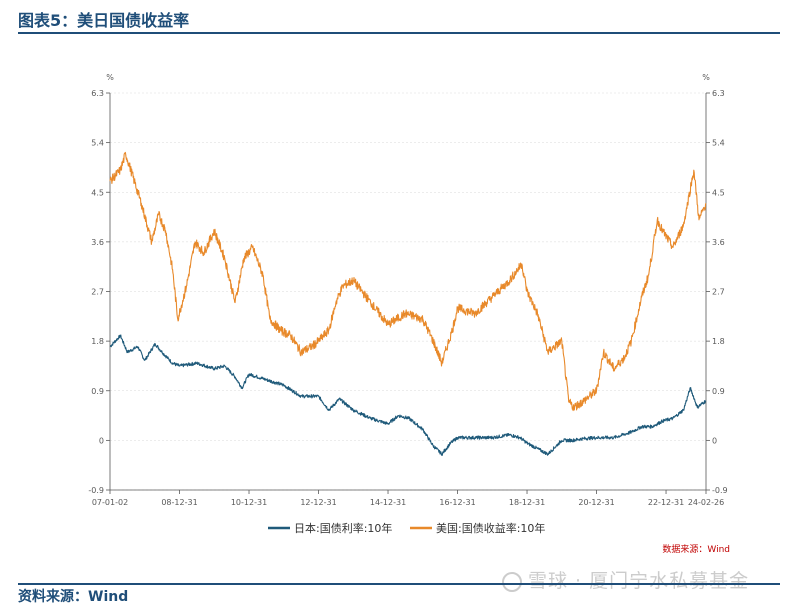 The width and height of the screenshot is (800, 609). I want to click on left-tick-label: 4.5, so click(97, 192).